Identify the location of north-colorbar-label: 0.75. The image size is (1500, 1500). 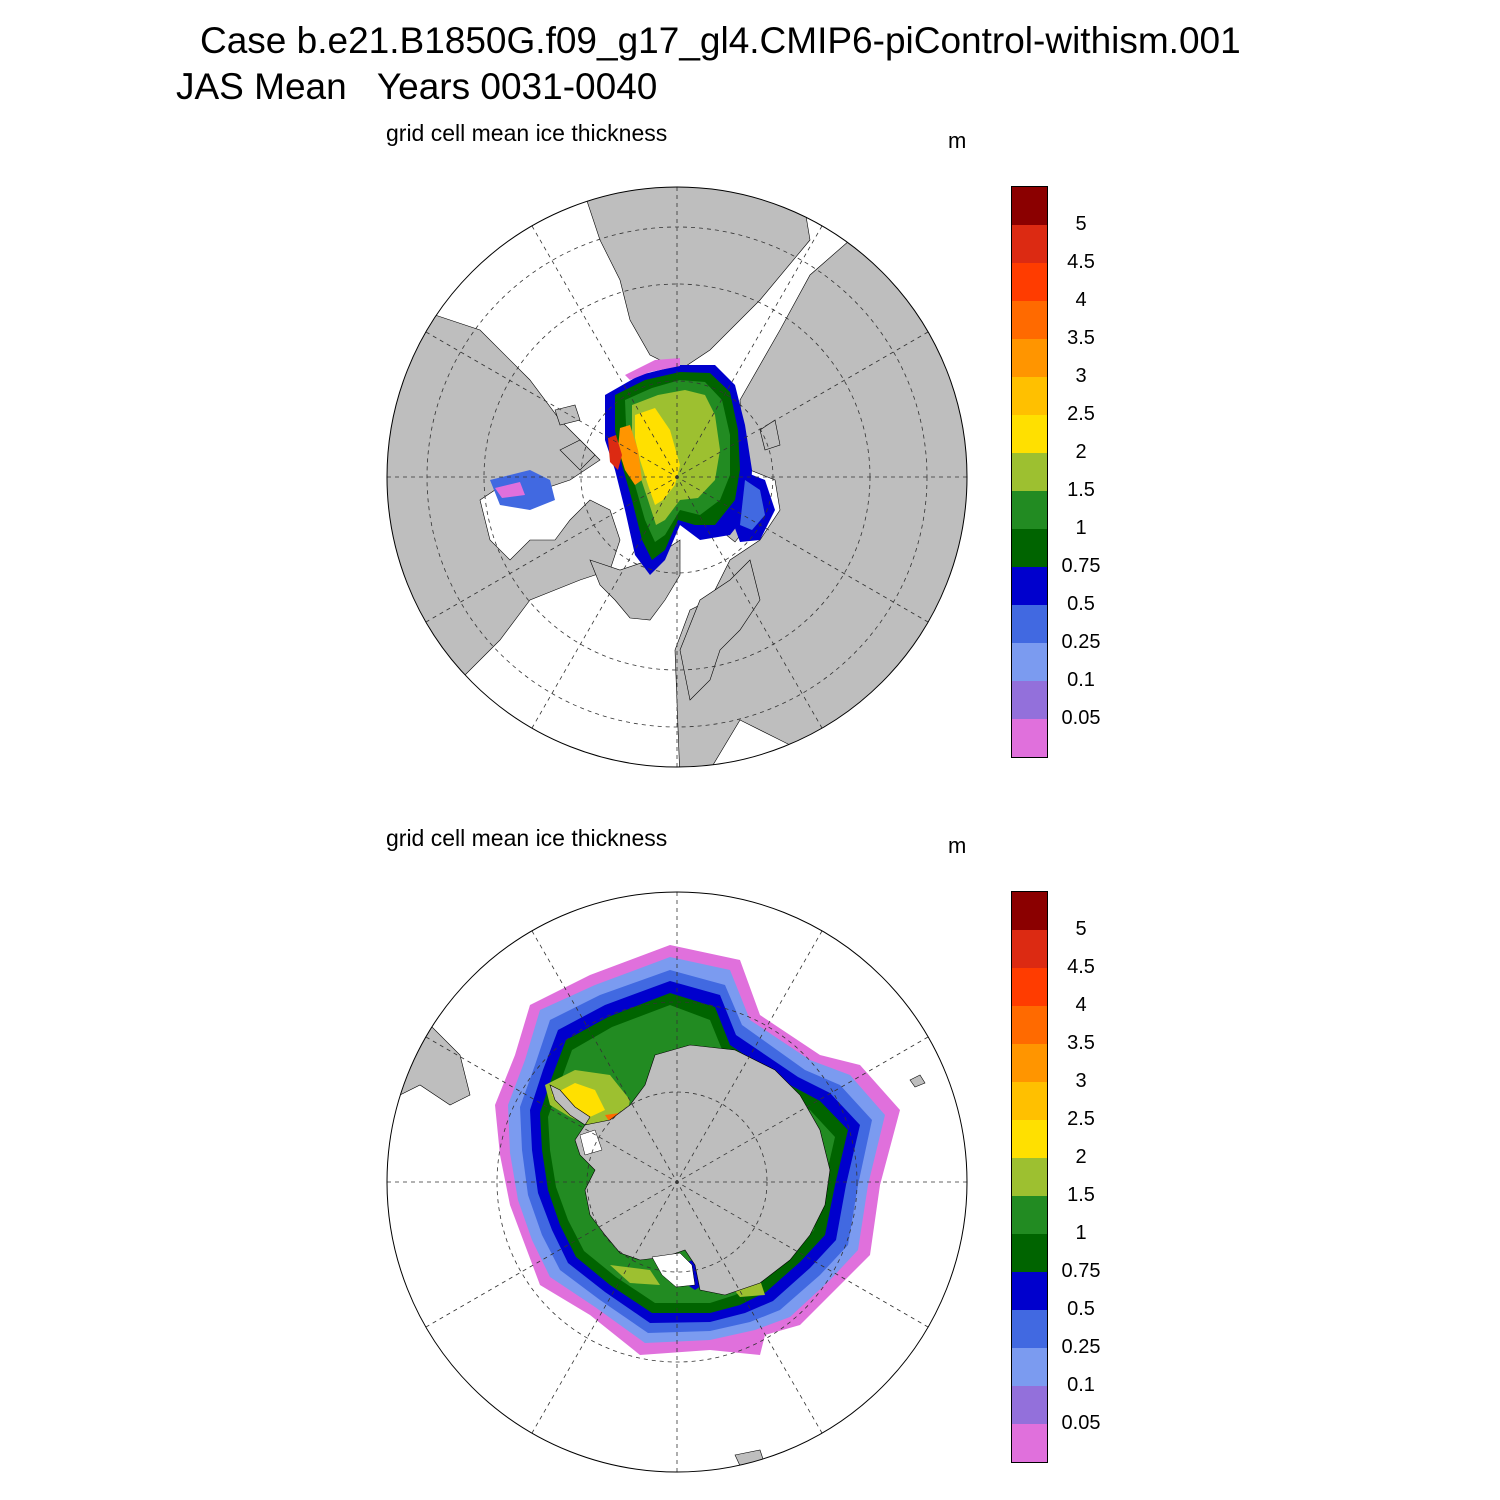
(1081, 566).